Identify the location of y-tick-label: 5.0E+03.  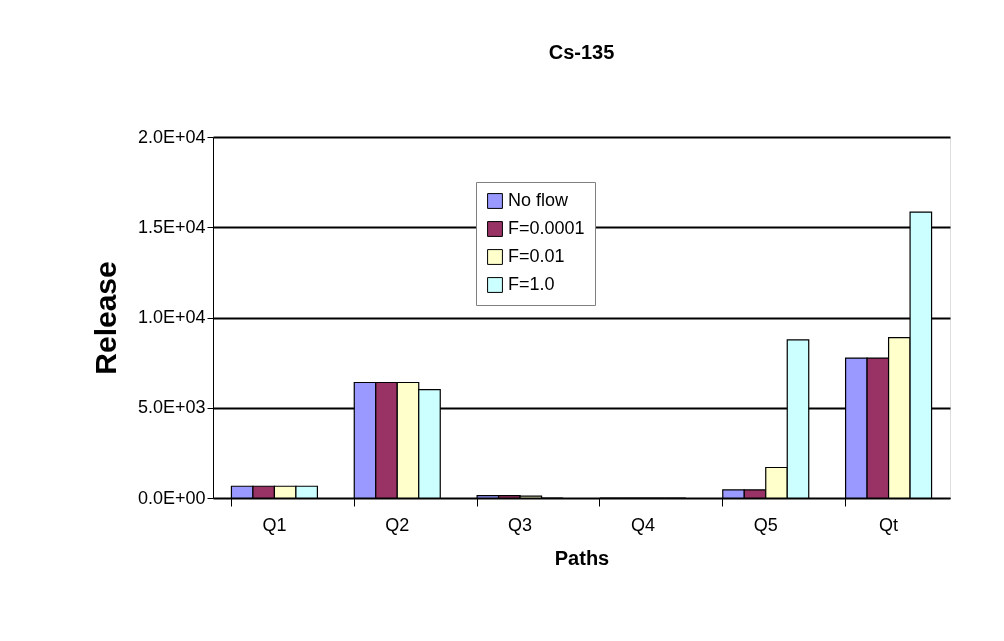
(171, 407).